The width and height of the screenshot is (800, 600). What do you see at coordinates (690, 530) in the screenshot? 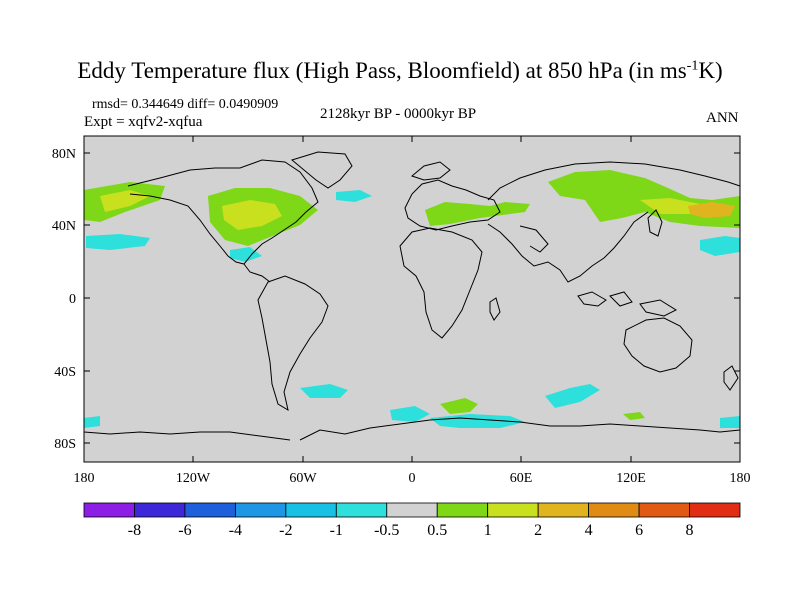
I see `colorbar-label: 8` at bounding box center [690, 530].